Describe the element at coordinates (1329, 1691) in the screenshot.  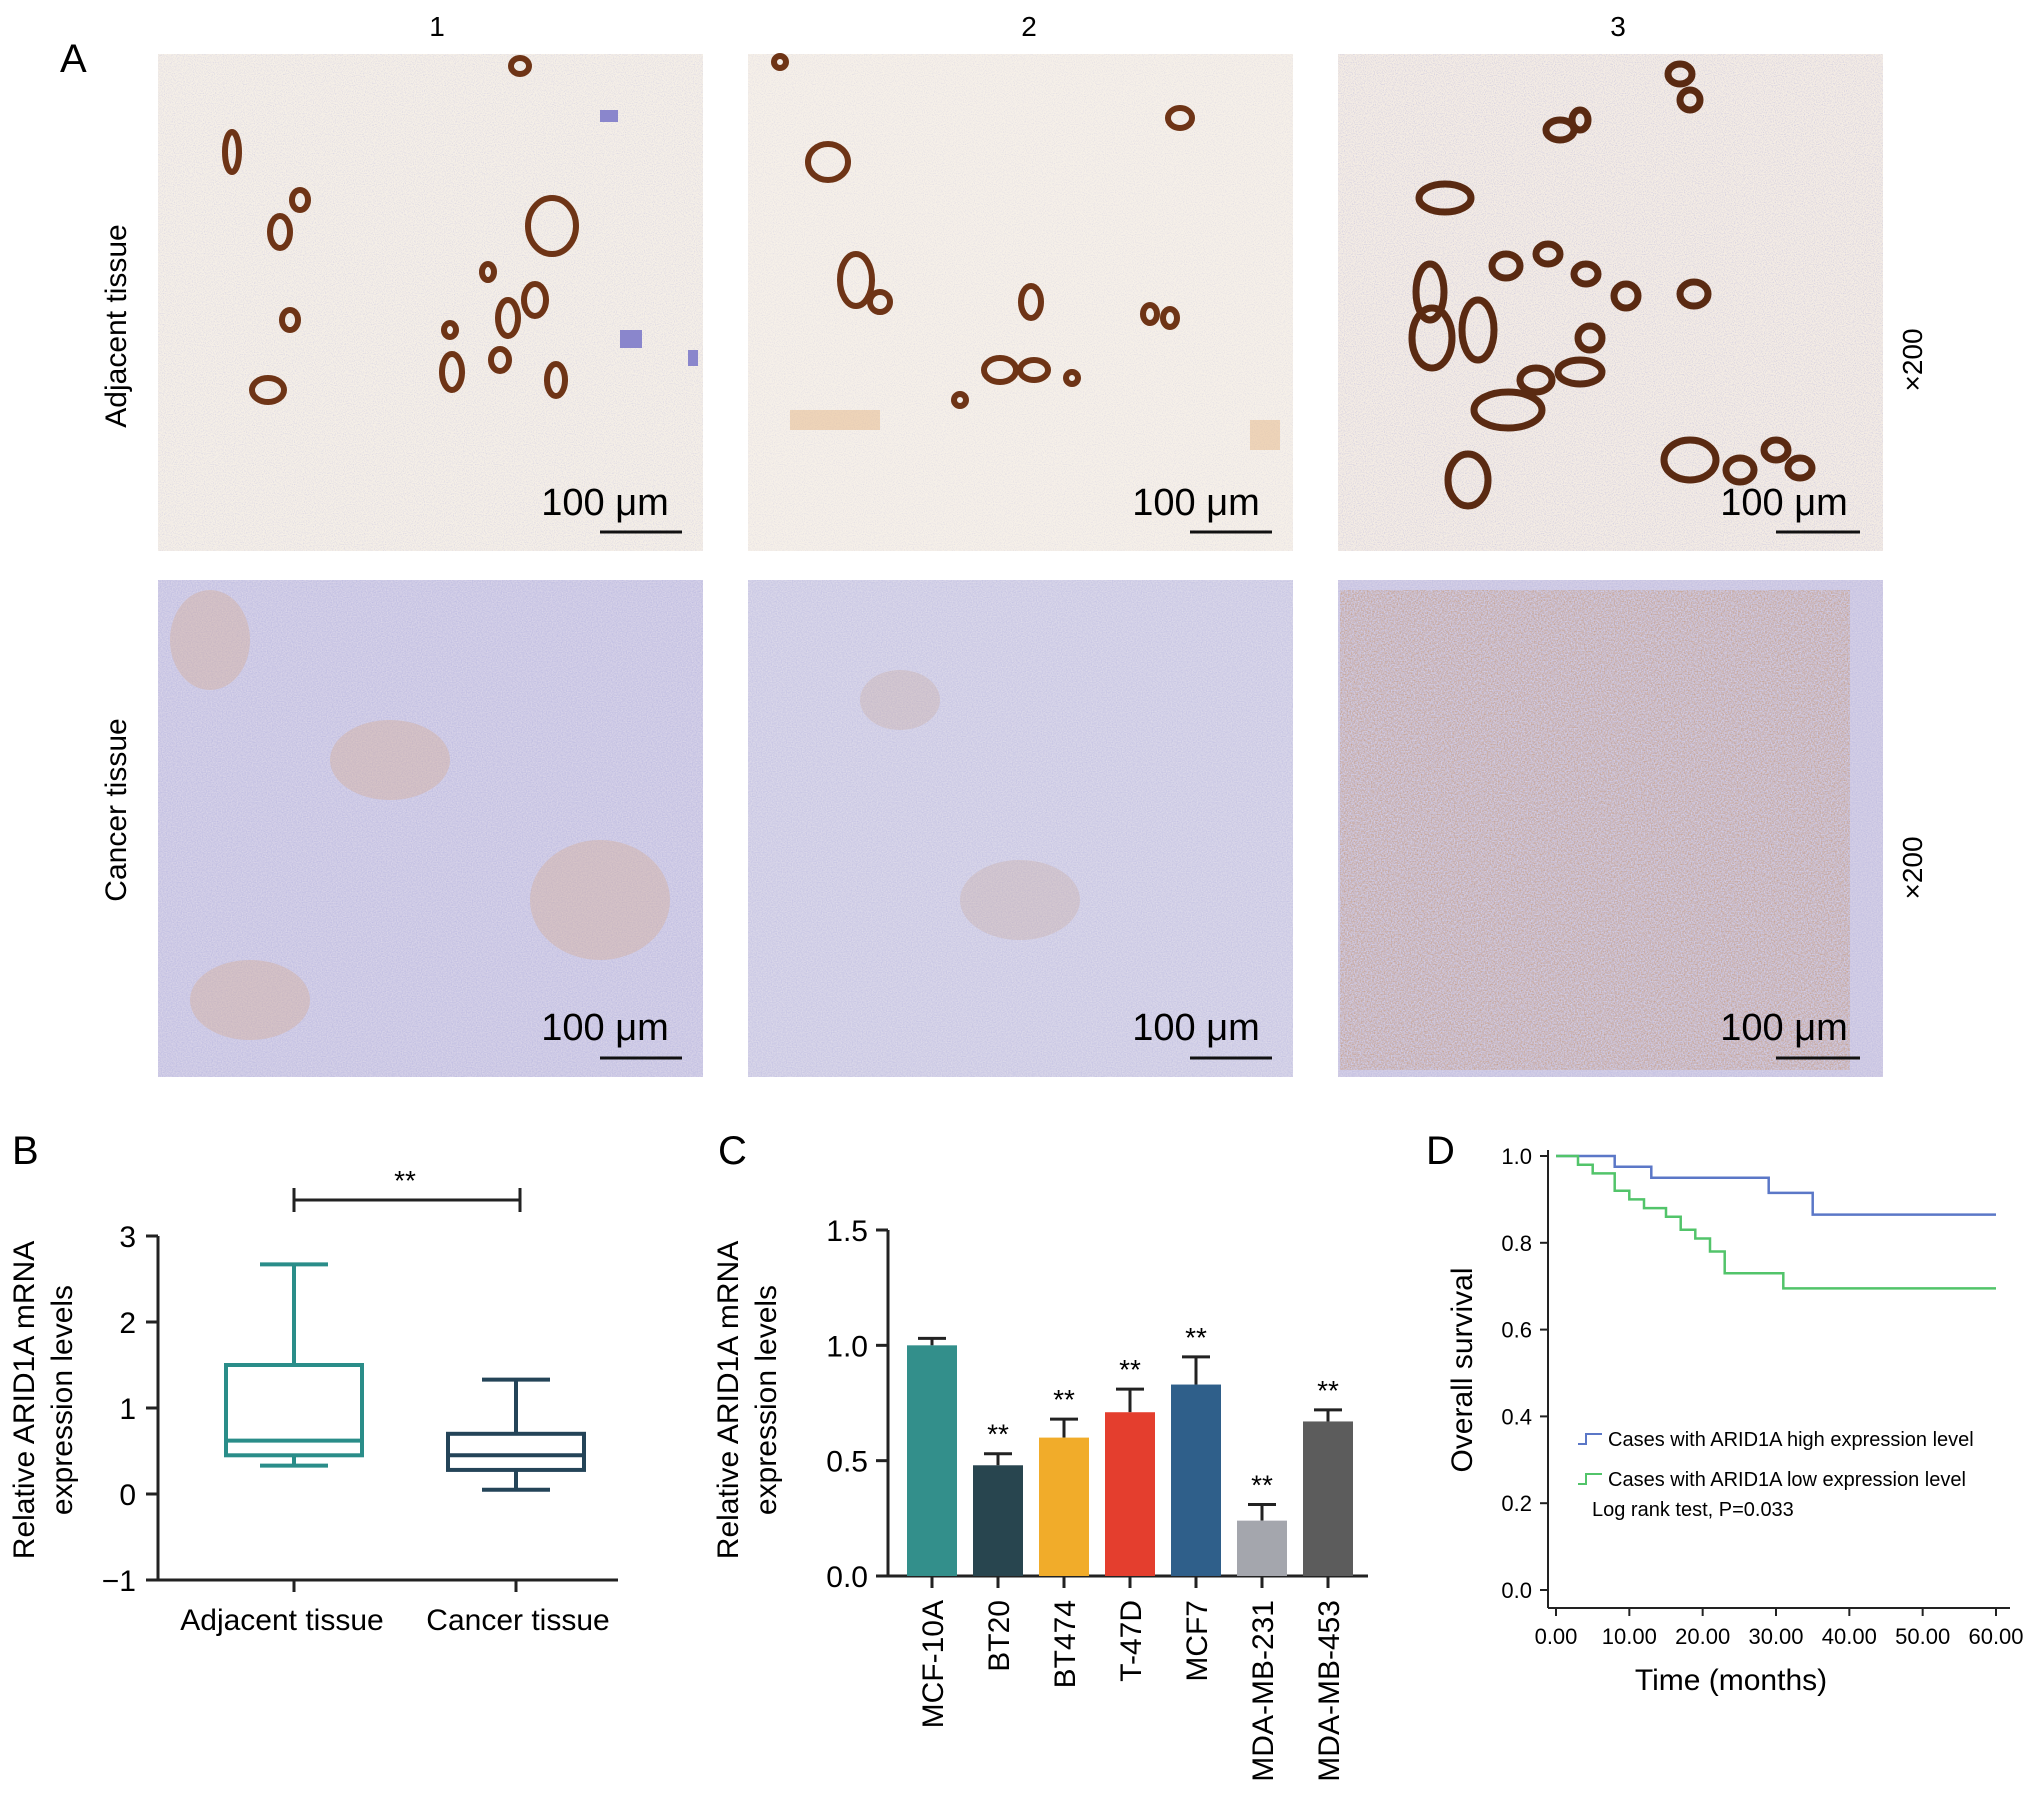
I see `x-tick-label: MDA-MB-453` at that location.